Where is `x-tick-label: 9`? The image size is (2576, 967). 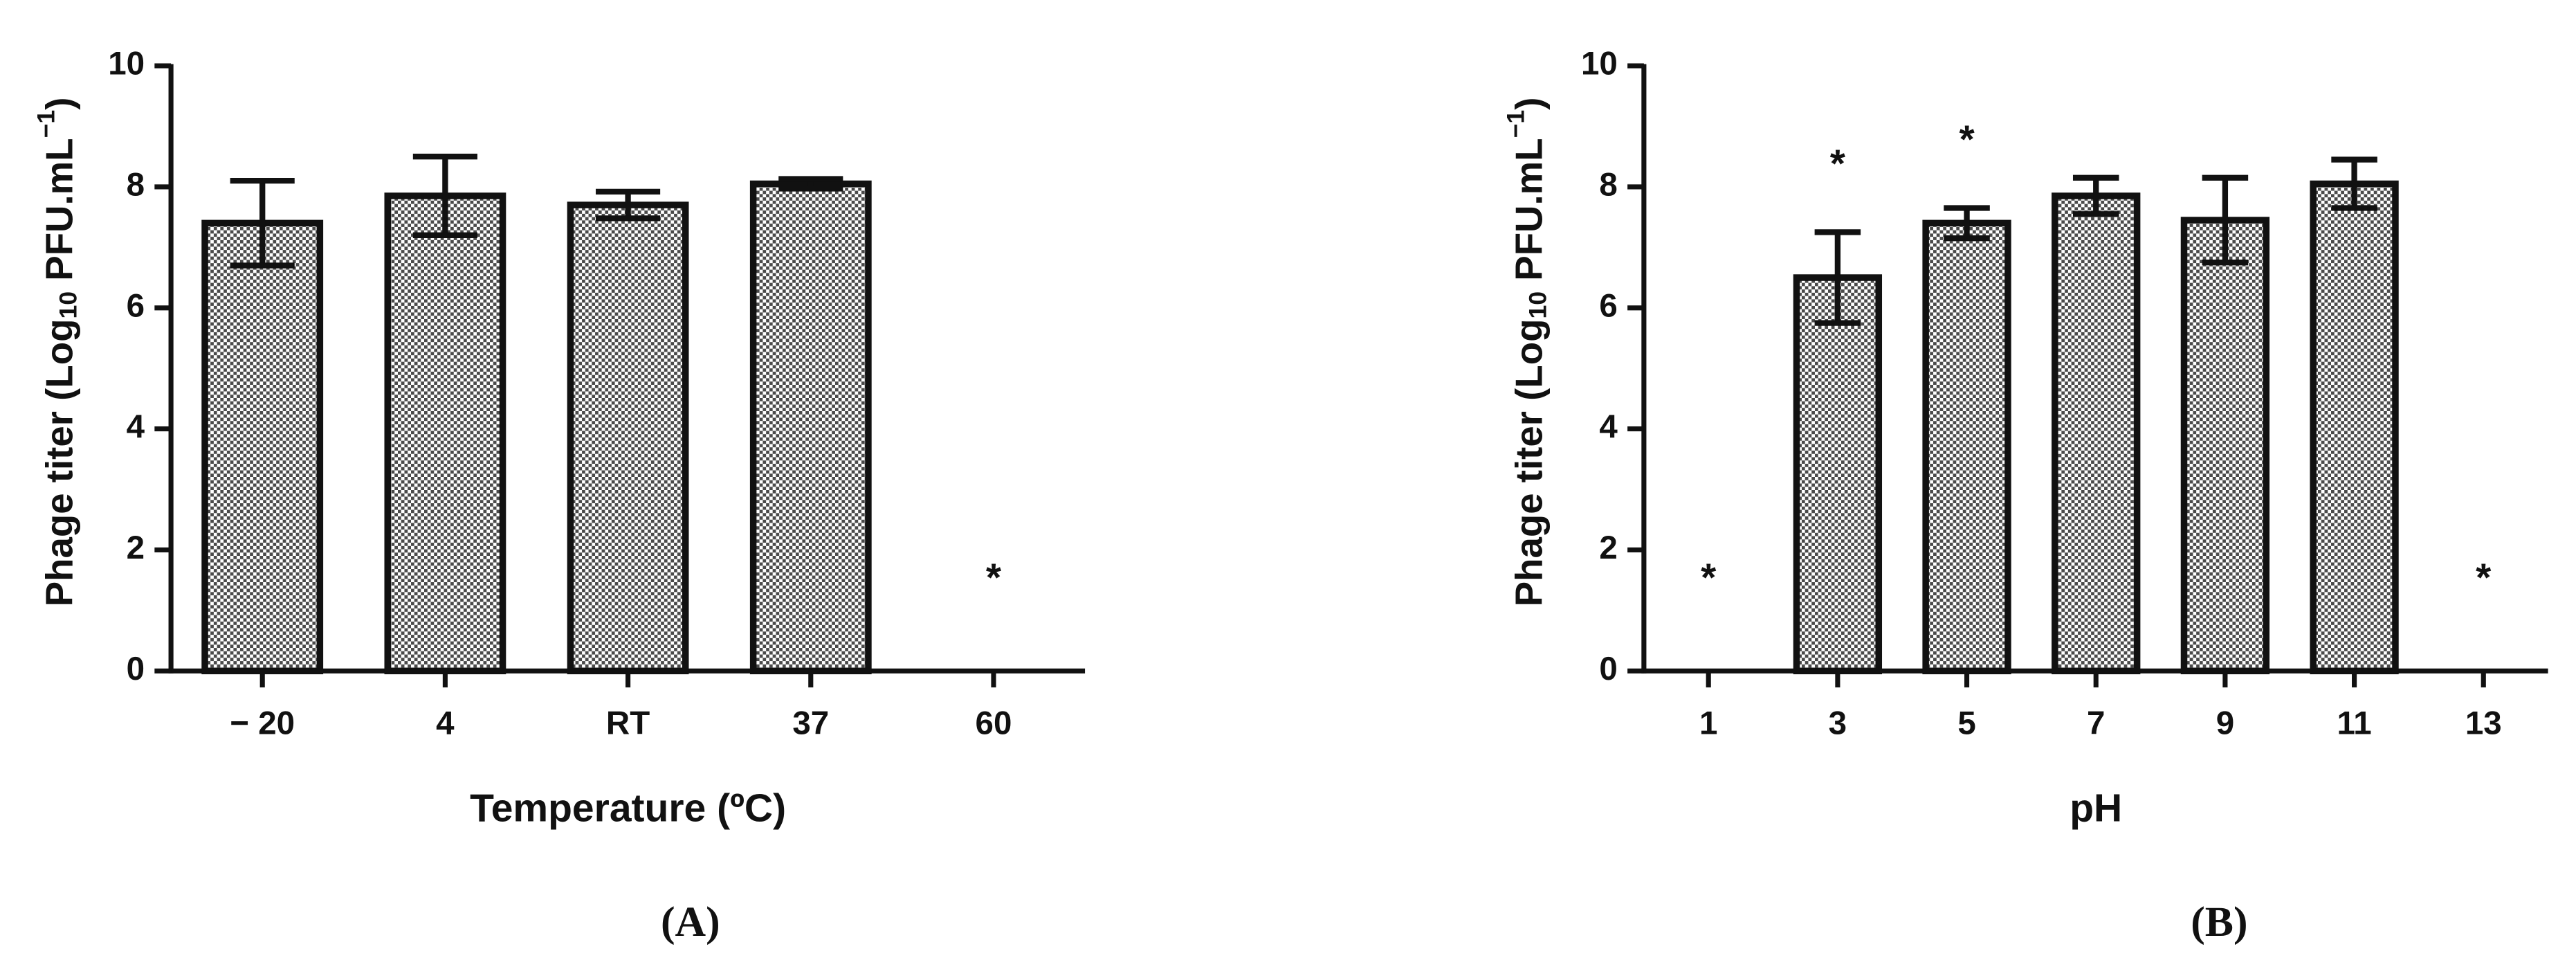 x-tick-label: 9 is located at coordinates (2225, 723).